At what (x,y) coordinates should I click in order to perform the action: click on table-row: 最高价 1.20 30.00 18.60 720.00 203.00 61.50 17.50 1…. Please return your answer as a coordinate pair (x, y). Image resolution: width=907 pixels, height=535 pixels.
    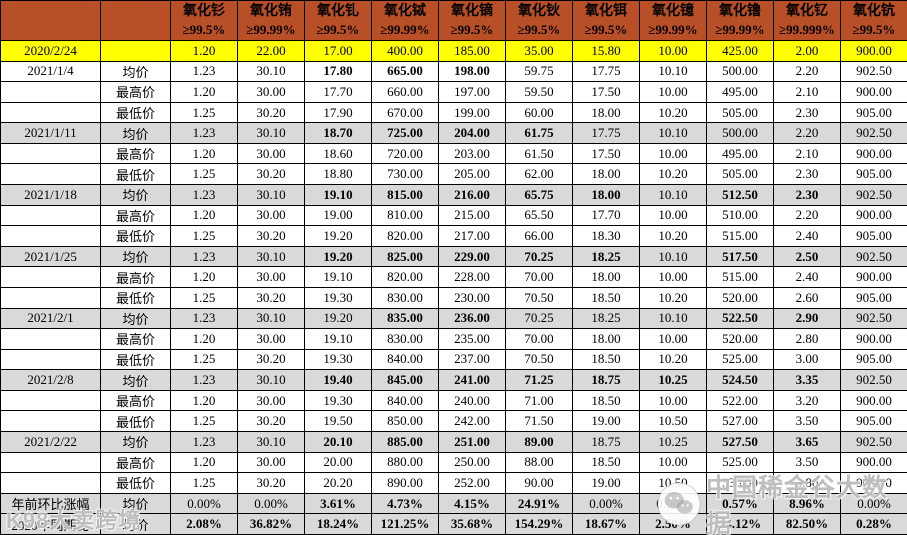
    Looking at the image, I should click on (453, 153).